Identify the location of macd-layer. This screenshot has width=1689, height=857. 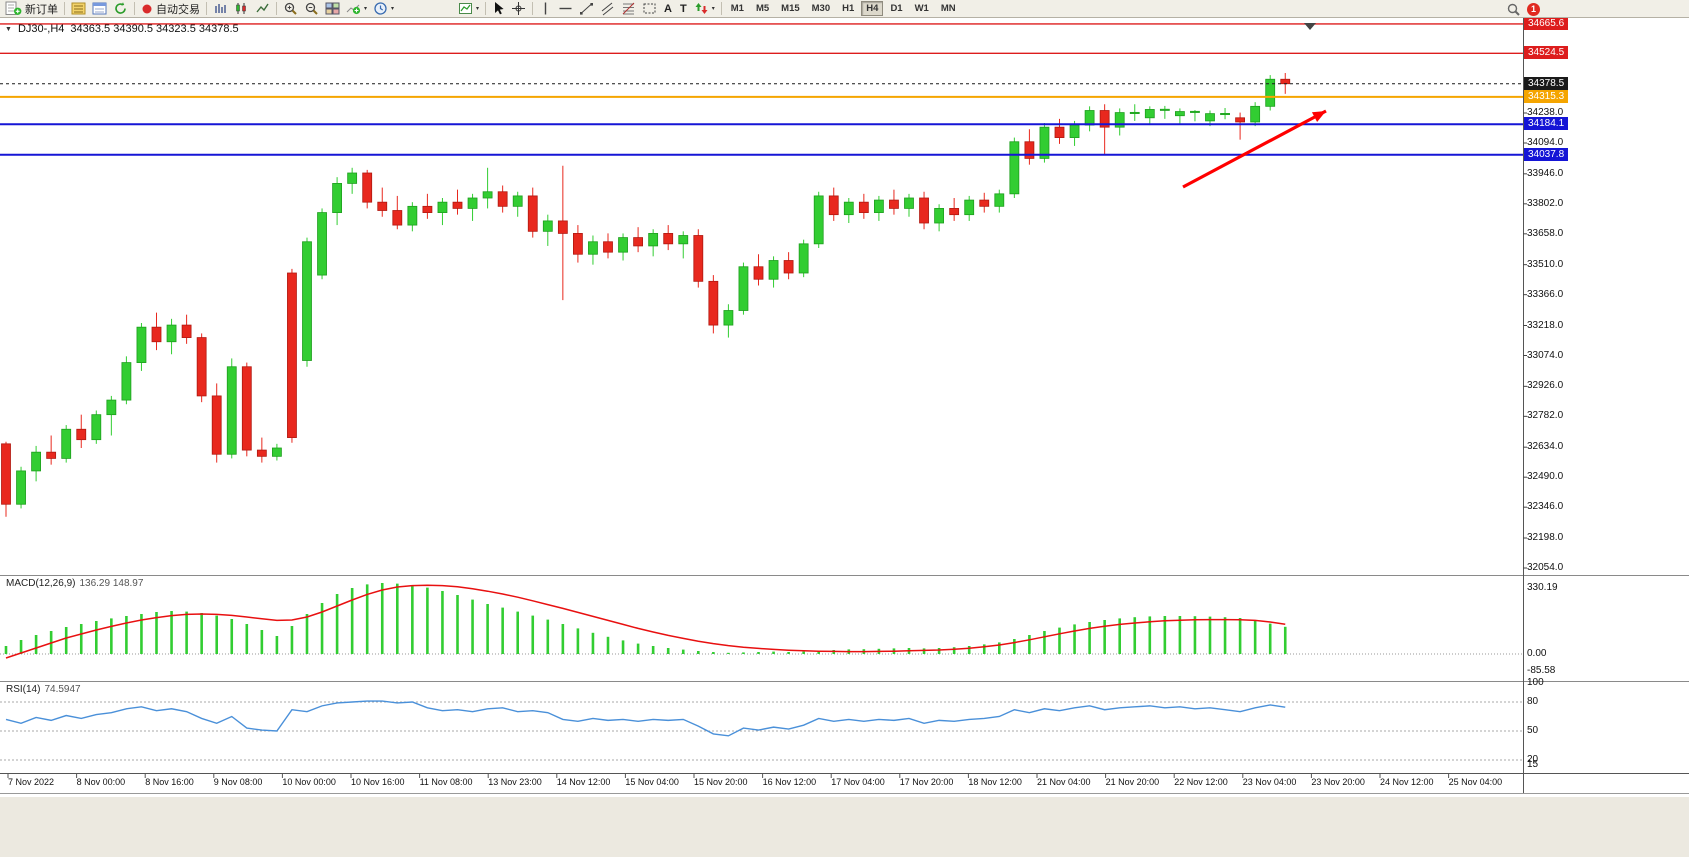
(761, 621).